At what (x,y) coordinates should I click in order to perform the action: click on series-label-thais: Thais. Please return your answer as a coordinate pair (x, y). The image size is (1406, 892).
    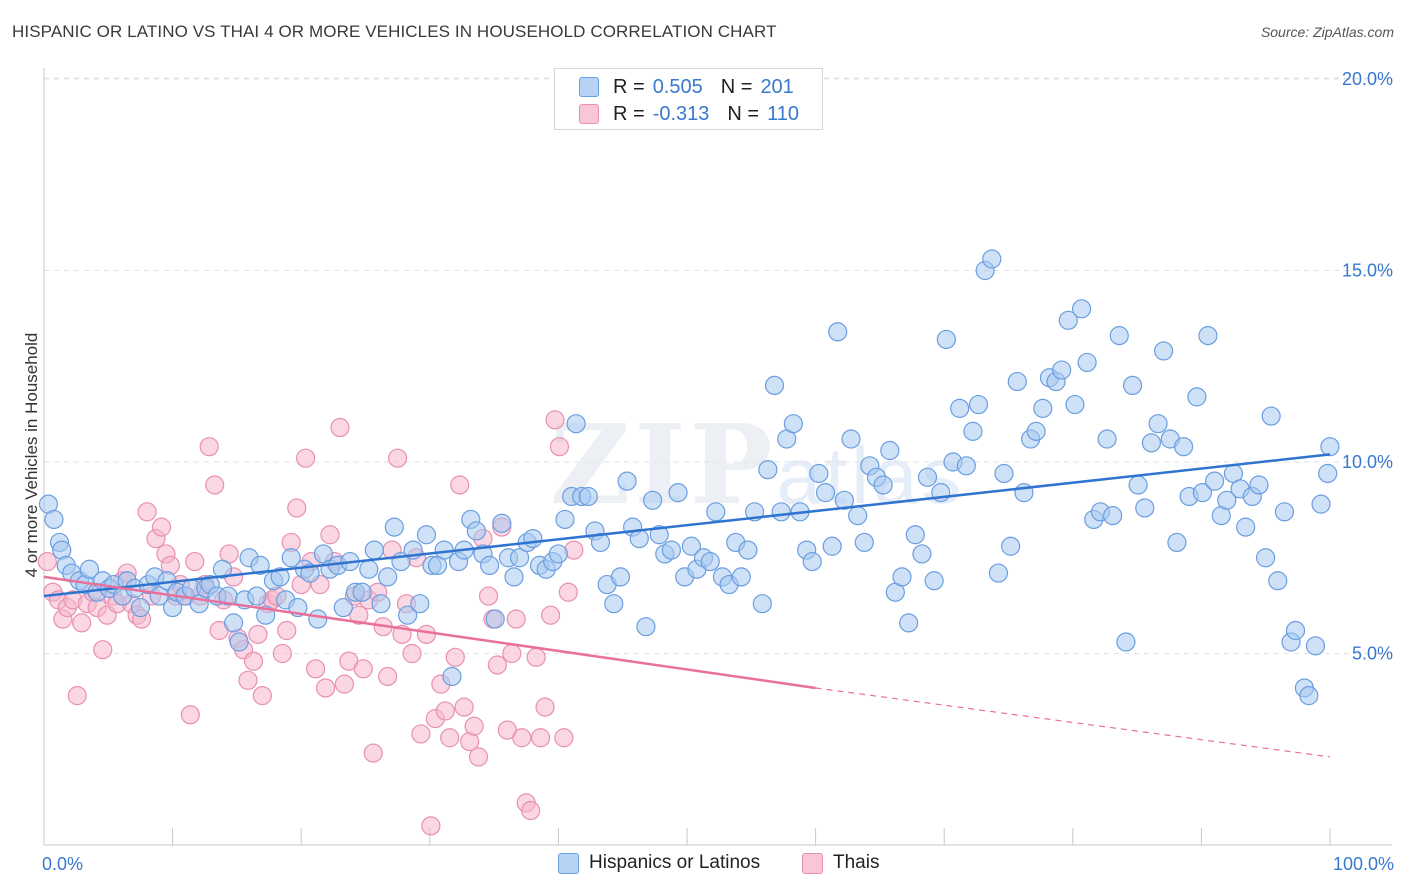
    Looking at the image, I should click on (856, 862).